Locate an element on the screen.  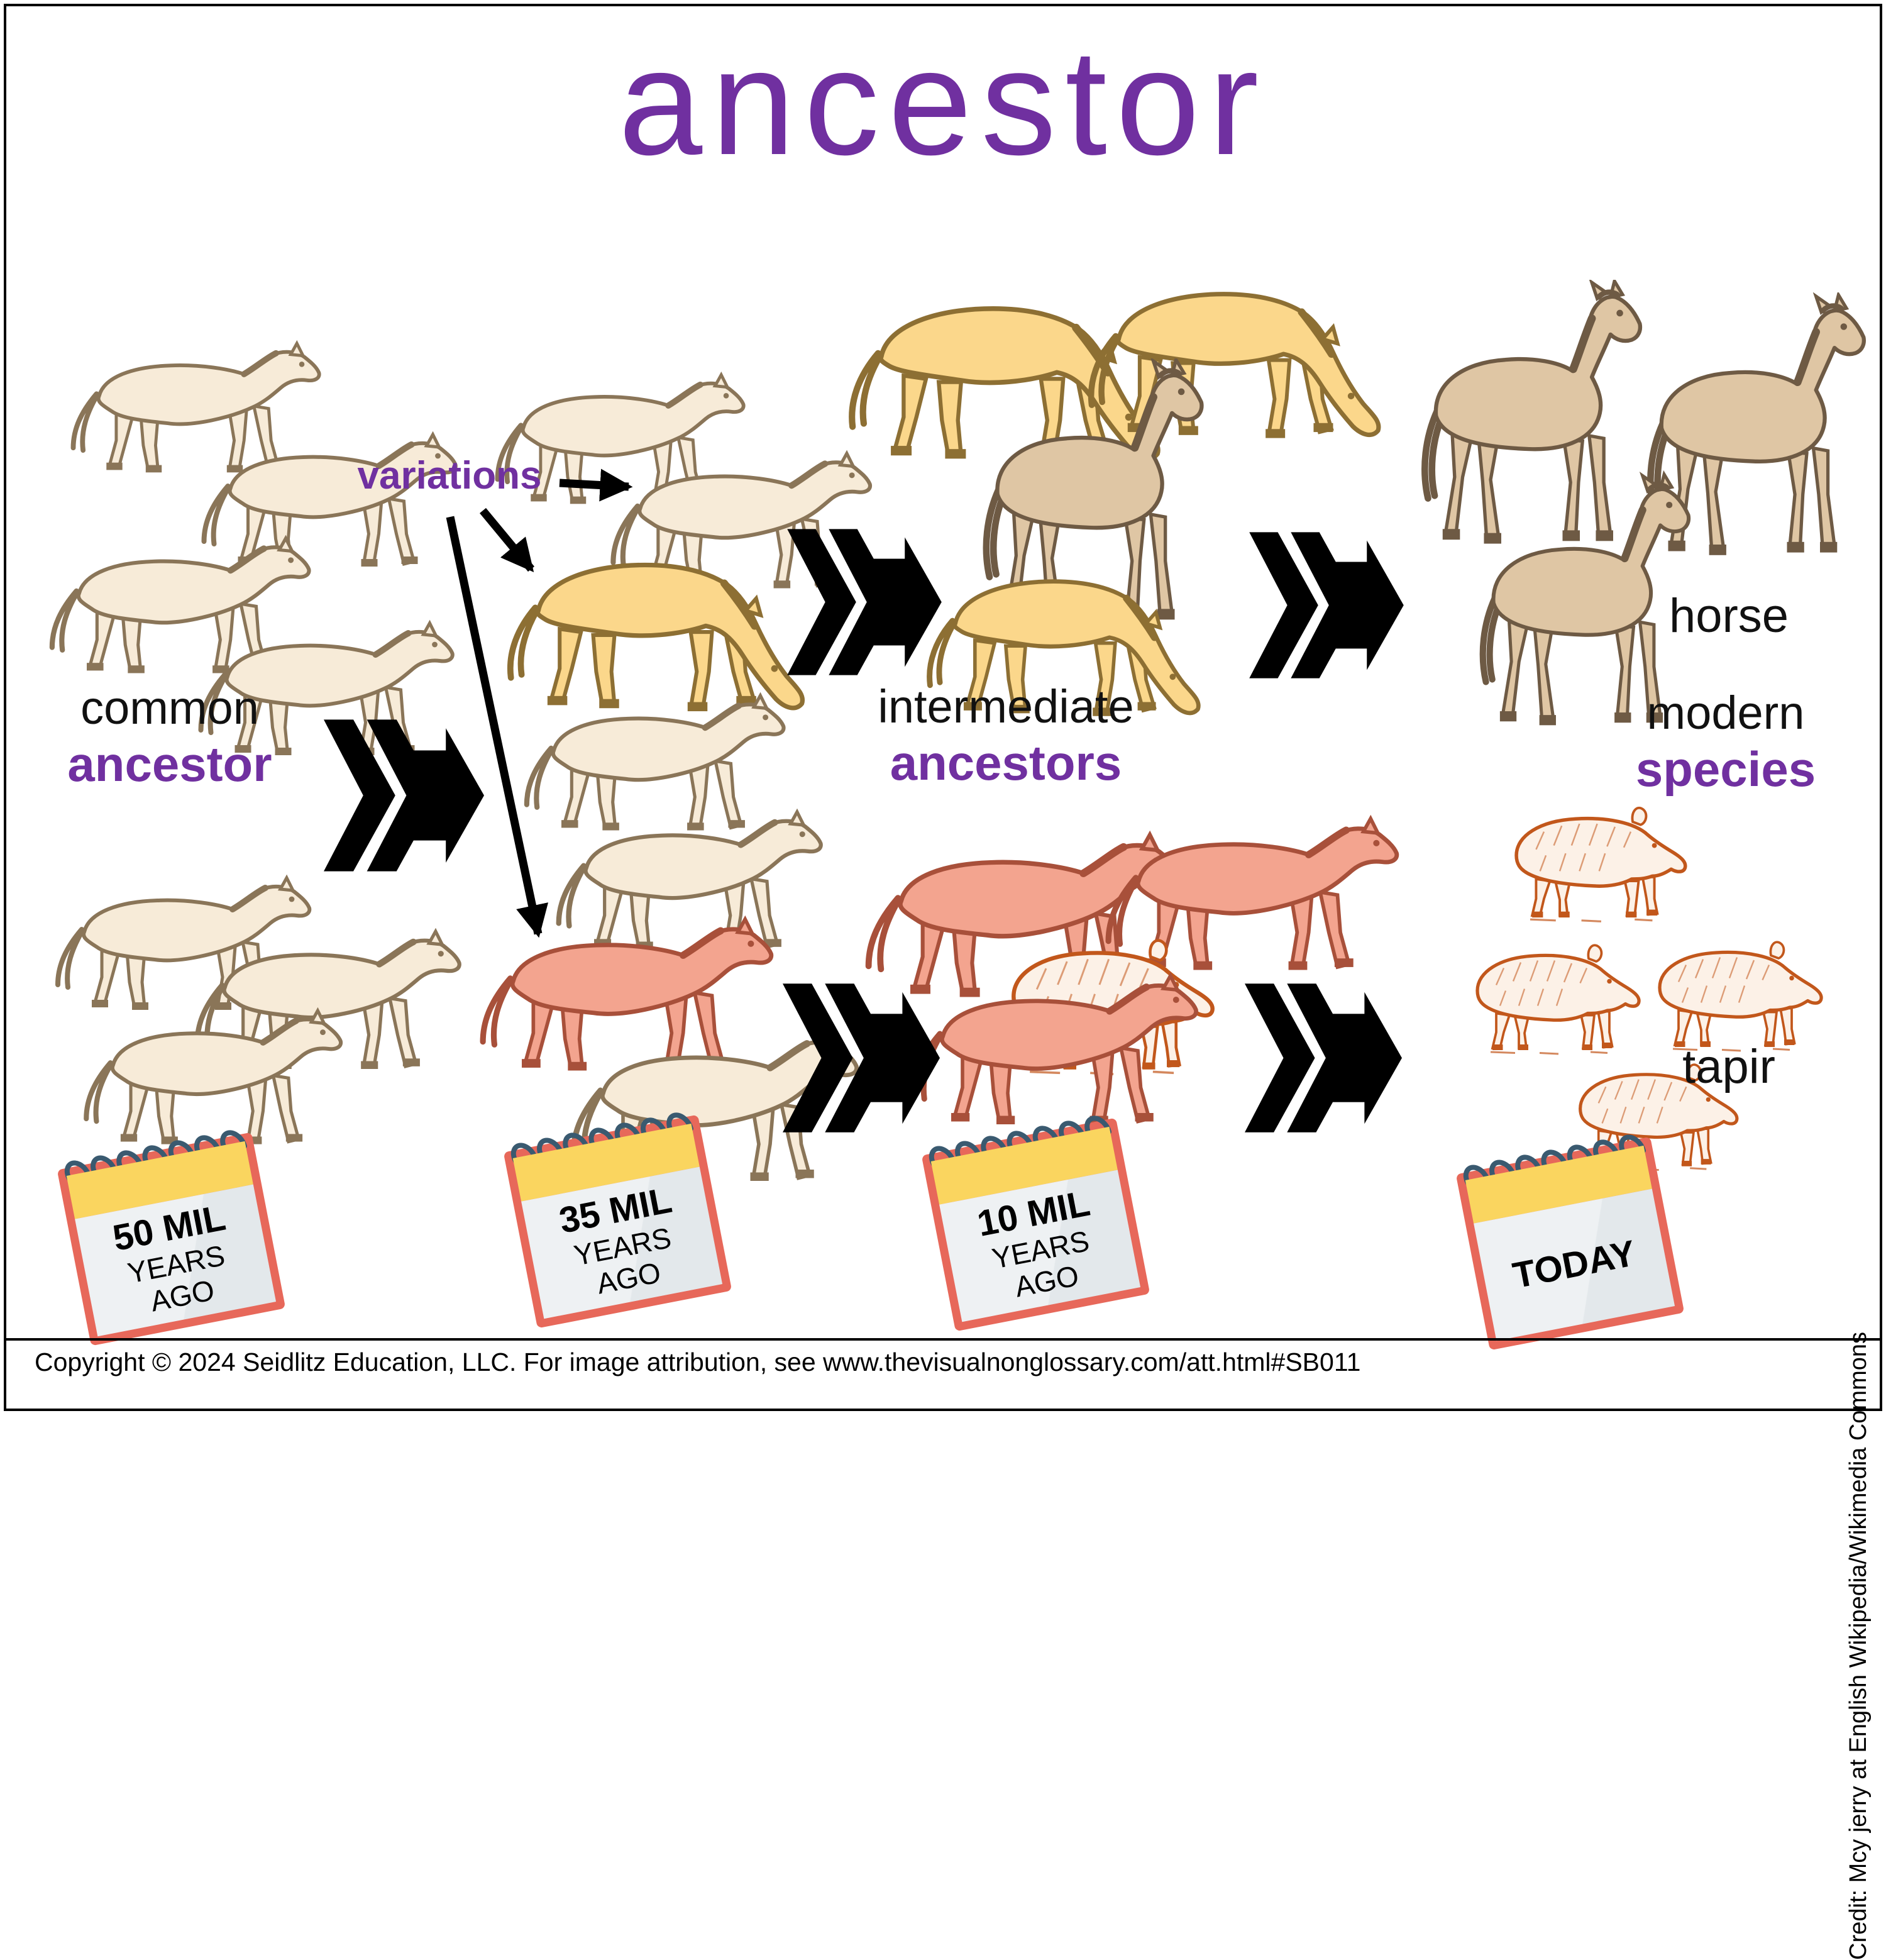
modern-species-label-line1: modern is located at coordinates (1726, 713).